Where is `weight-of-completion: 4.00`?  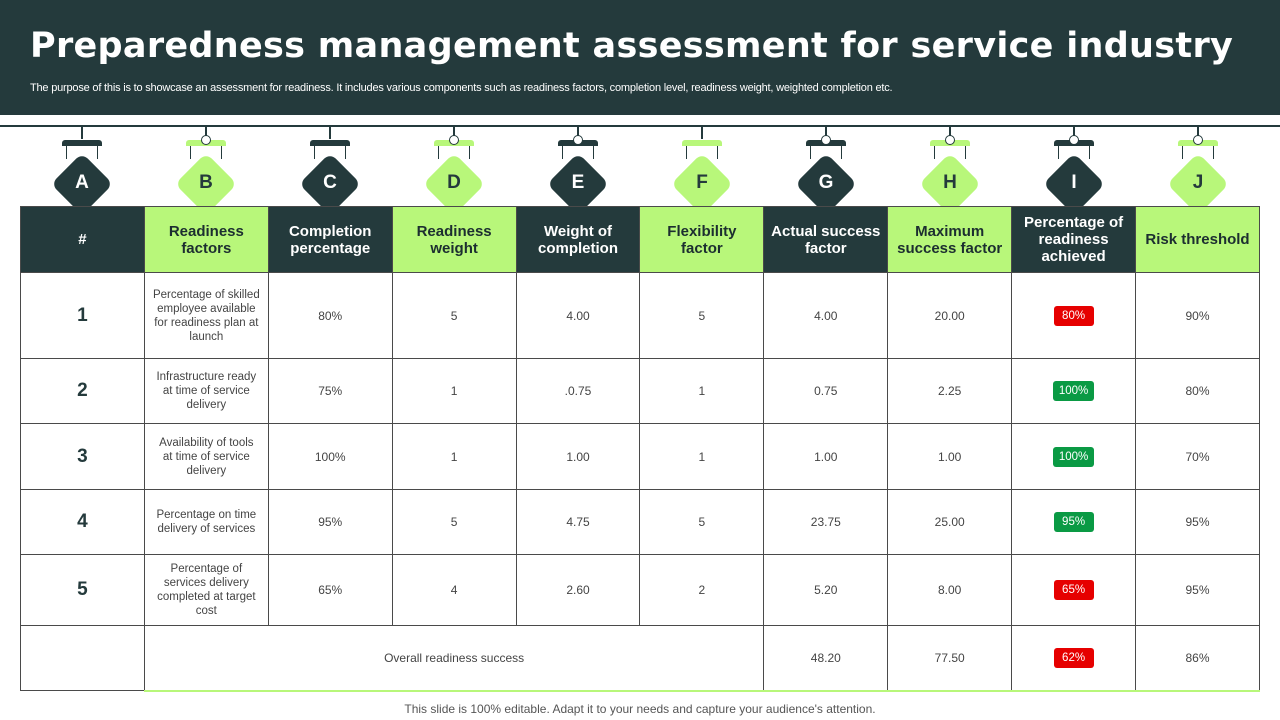
weight-of-completion: 4.00 is located at coordinates (578, 315).